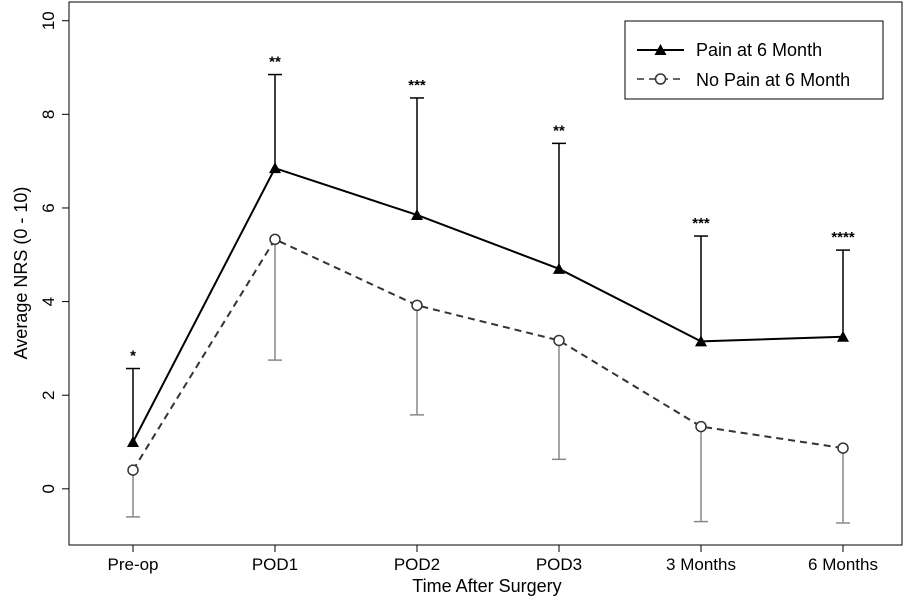 The height and width of the screenshot is (598, 904). Describe the element at coordinates (48, 20) in the screenshot. I see `y-tick-label: 10` at that location.